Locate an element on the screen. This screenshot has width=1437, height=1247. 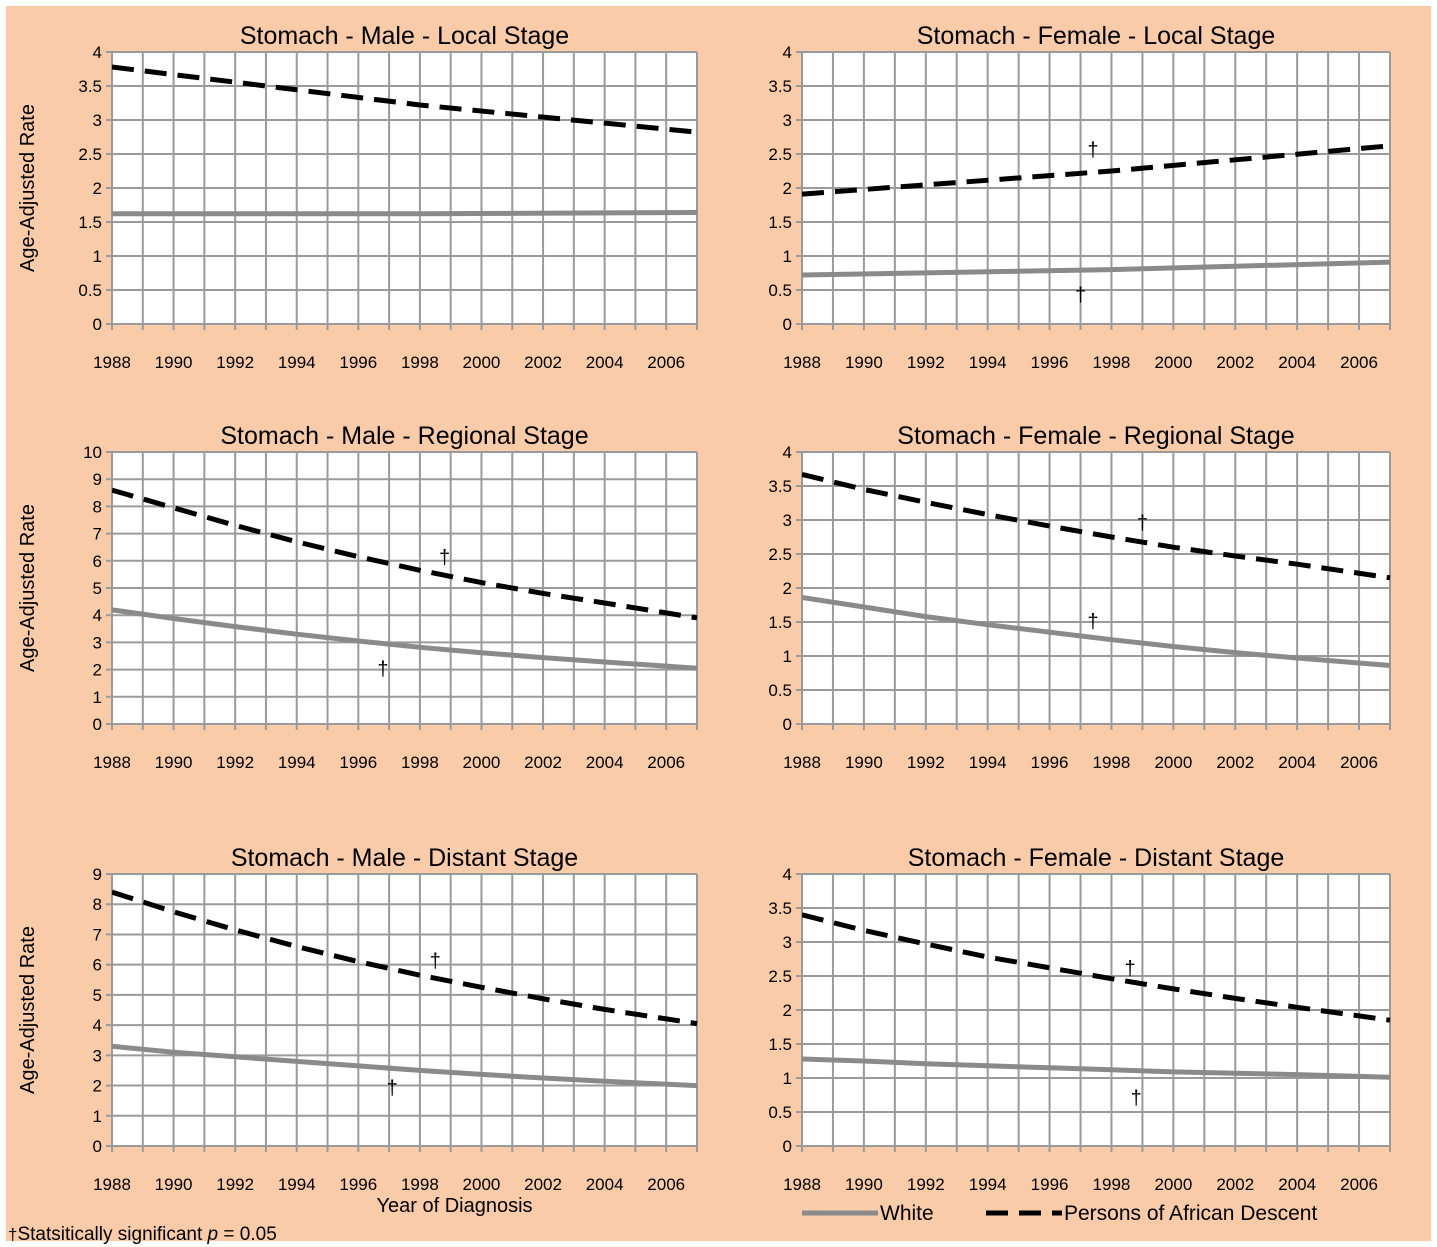
footnote: †Statsitically significant p = 0.05 is located at coordinates (142, 1235).